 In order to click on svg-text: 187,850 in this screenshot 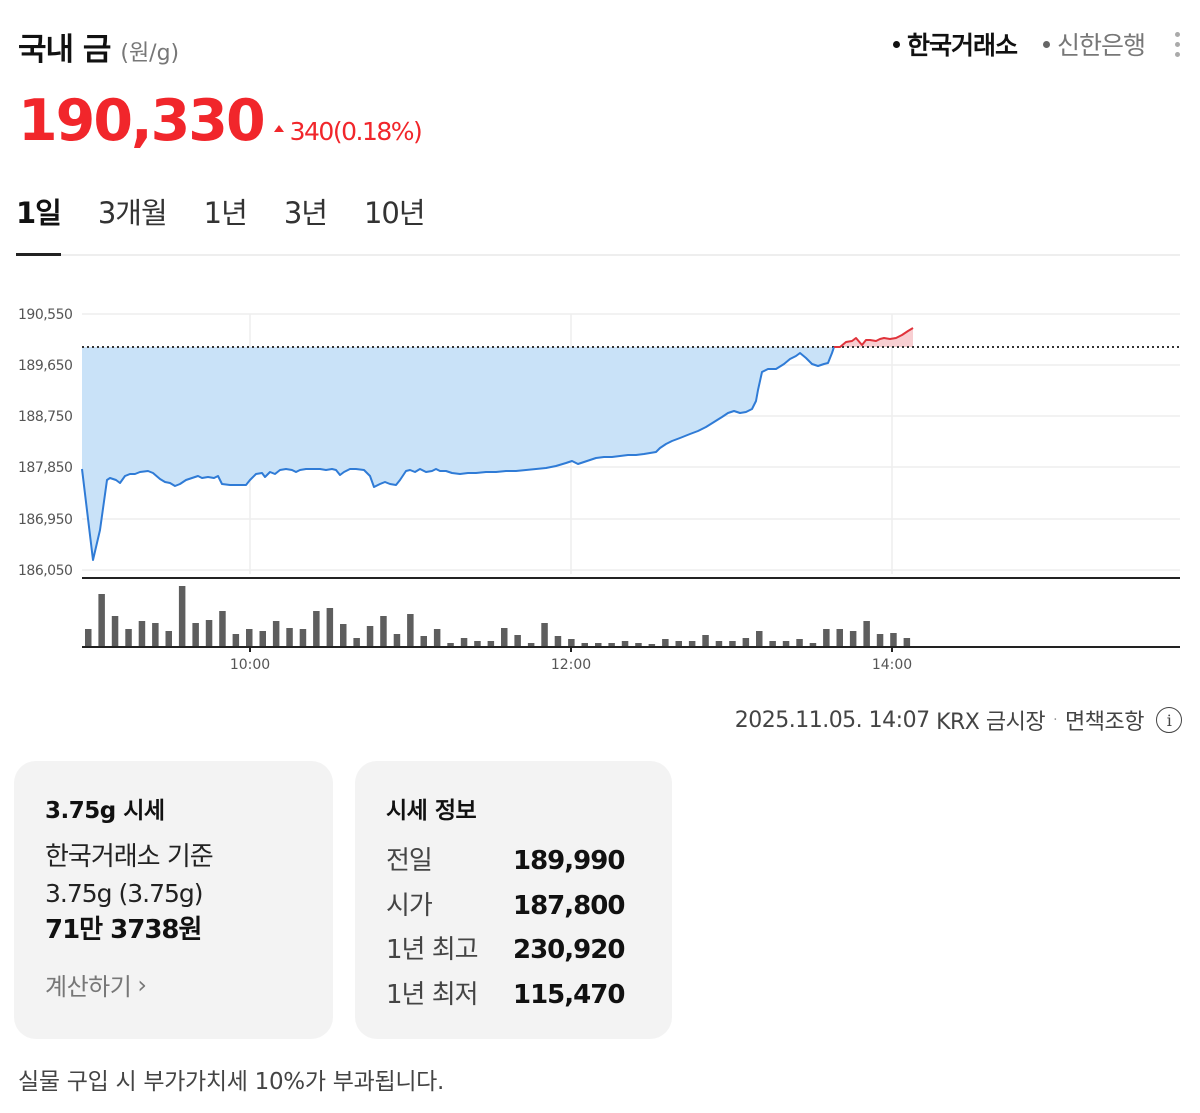, I will do `click(45, 468)`.